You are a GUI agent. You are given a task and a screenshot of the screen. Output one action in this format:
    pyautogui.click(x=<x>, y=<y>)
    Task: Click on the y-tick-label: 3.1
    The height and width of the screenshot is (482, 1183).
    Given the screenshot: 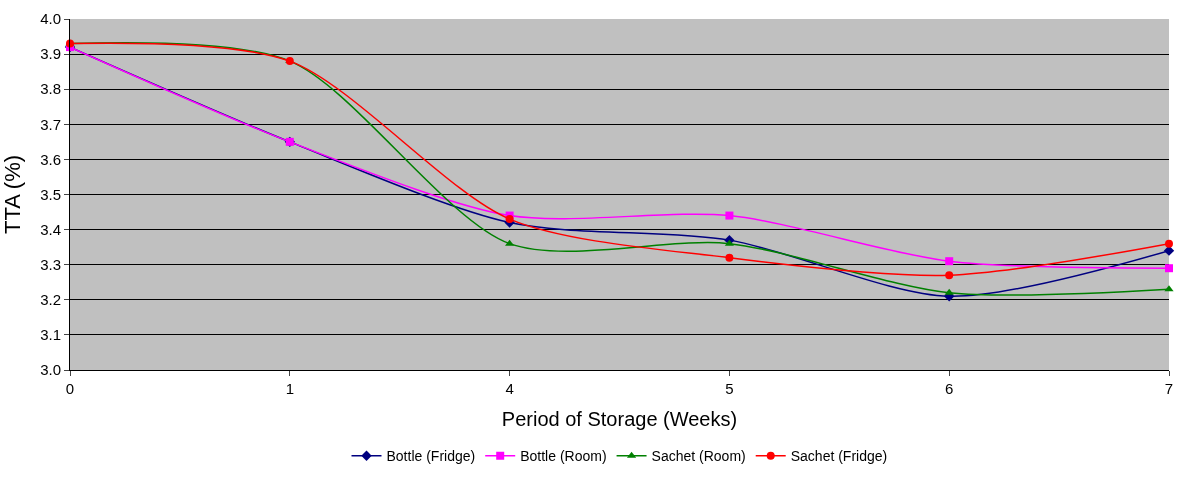 What is the action you would take?
    pyautogui.click(x=50, y=335)
    